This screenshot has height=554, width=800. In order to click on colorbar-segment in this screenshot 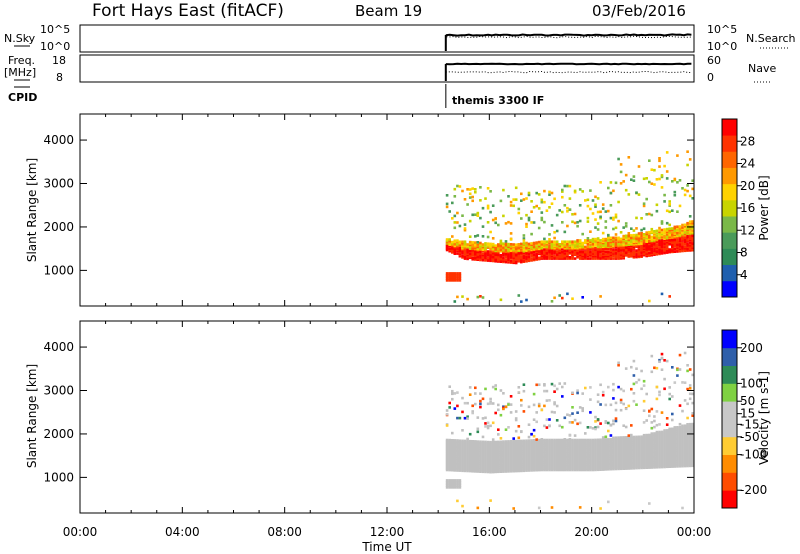, I will do `click(729, 224)`.